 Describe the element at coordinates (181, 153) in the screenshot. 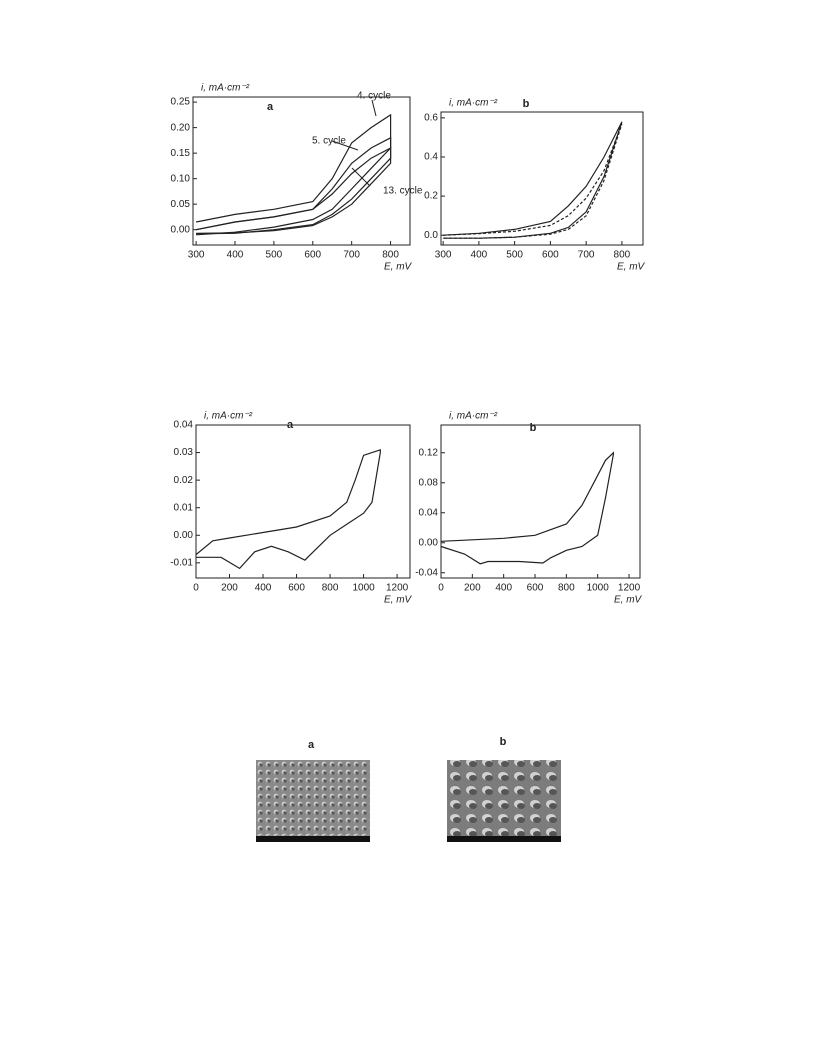

I see `y-tick-label: 0.15` at that location.